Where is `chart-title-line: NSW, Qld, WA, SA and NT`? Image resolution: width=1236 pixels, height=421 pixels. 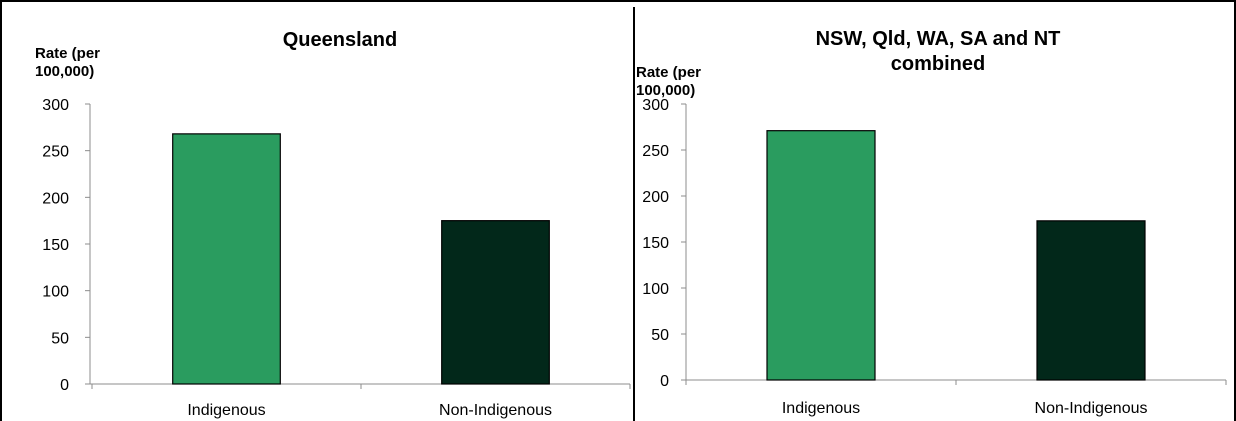 chart-title-line: NSW, Qld, WA, SA and NT is located at coordinates (938, 39).